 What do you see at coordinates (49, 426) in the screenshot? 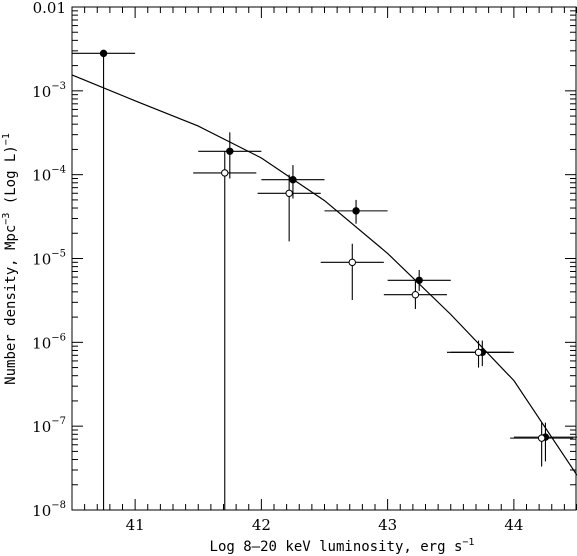
I see `y-tick-label: 10⁻⁷` at bounding box center [49, 426].